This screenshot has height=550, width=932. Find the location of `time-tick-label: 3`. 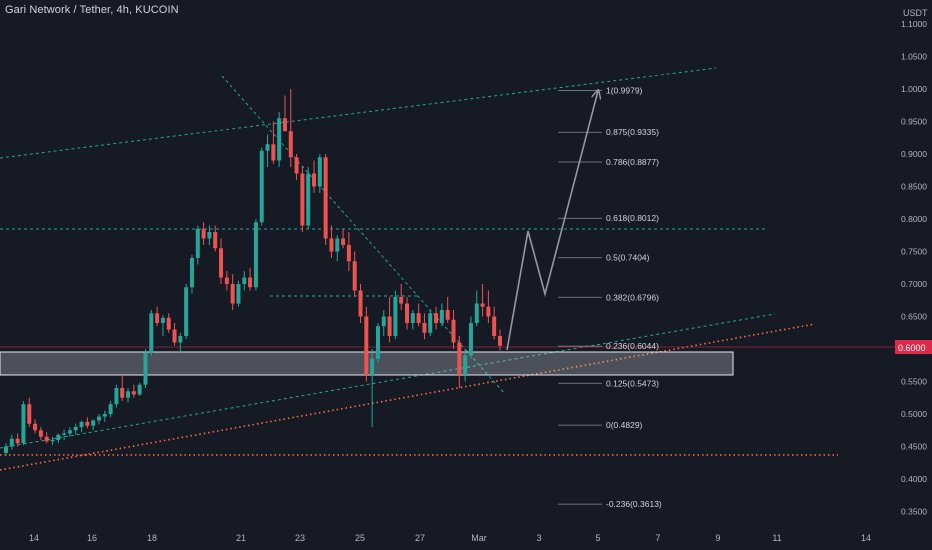

time-tick-label: 3 is located at coordinates (538, 538).